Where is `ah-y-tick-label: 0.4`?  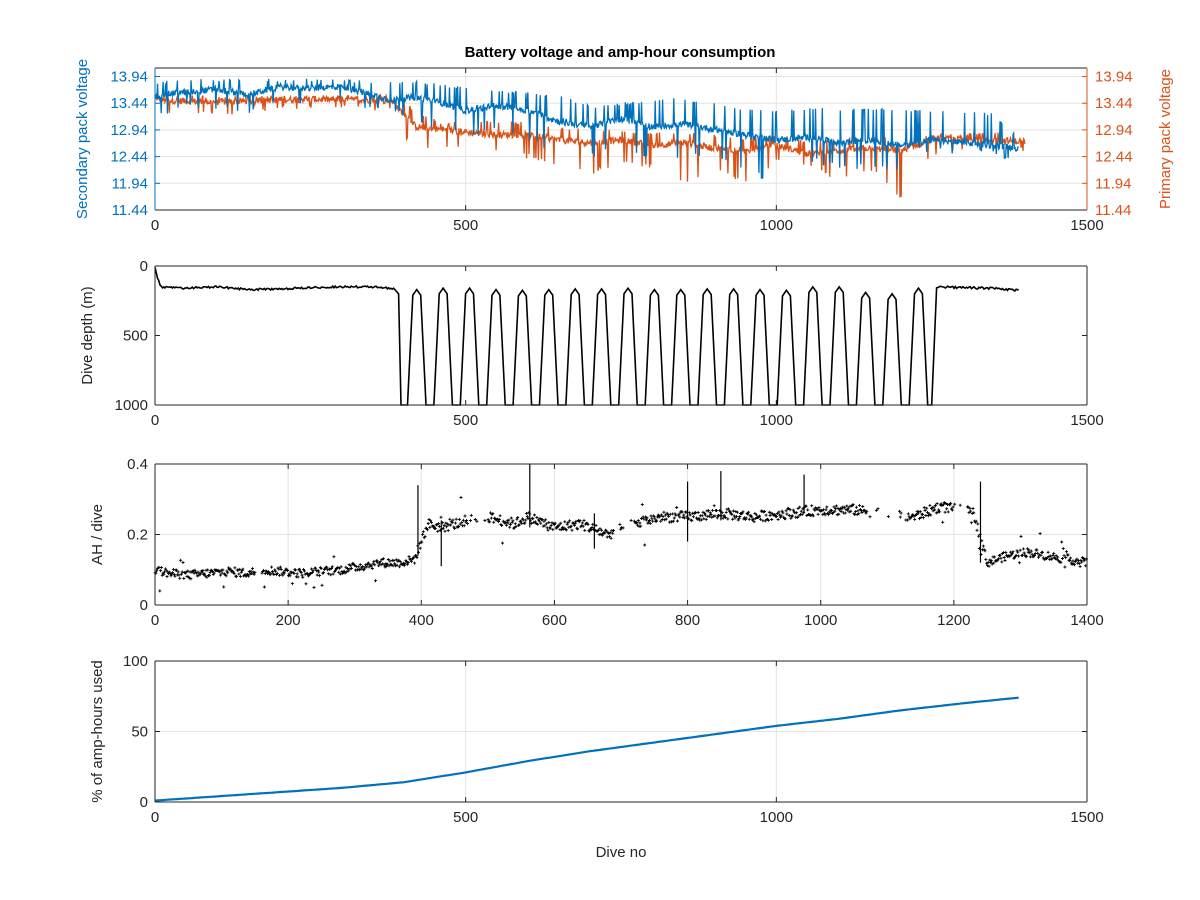
ah-y-tick-label: 0.4 is located at coordinates (137, 464).